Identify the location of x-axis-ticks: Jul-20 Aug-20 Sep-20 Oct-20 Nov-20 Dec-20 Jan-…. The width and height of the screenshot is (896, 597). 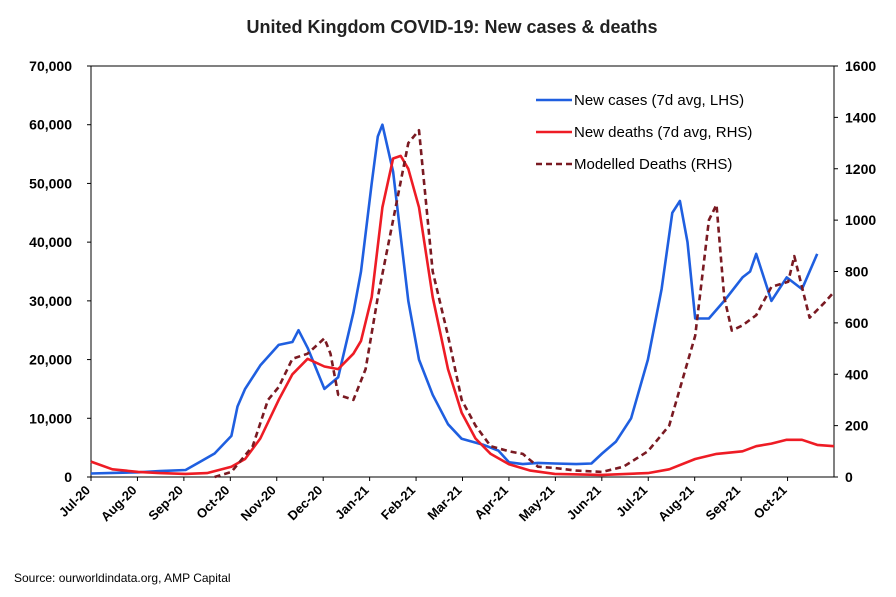
(423, 500).